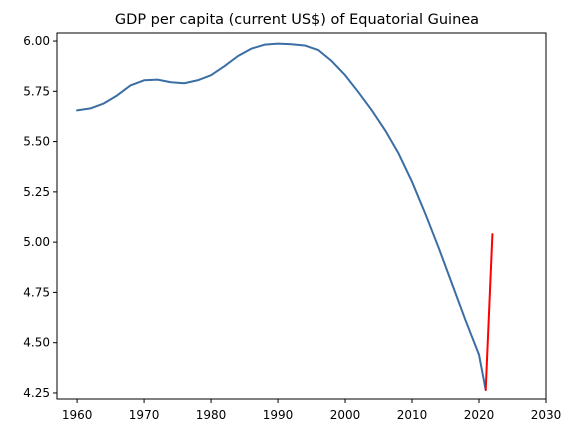 This screenshot has height=435, width=573. What do you see at coordinates (36, 242) in the screenshot?
I see `y-tick-label: 5.00` at bounding box center [36, 242].